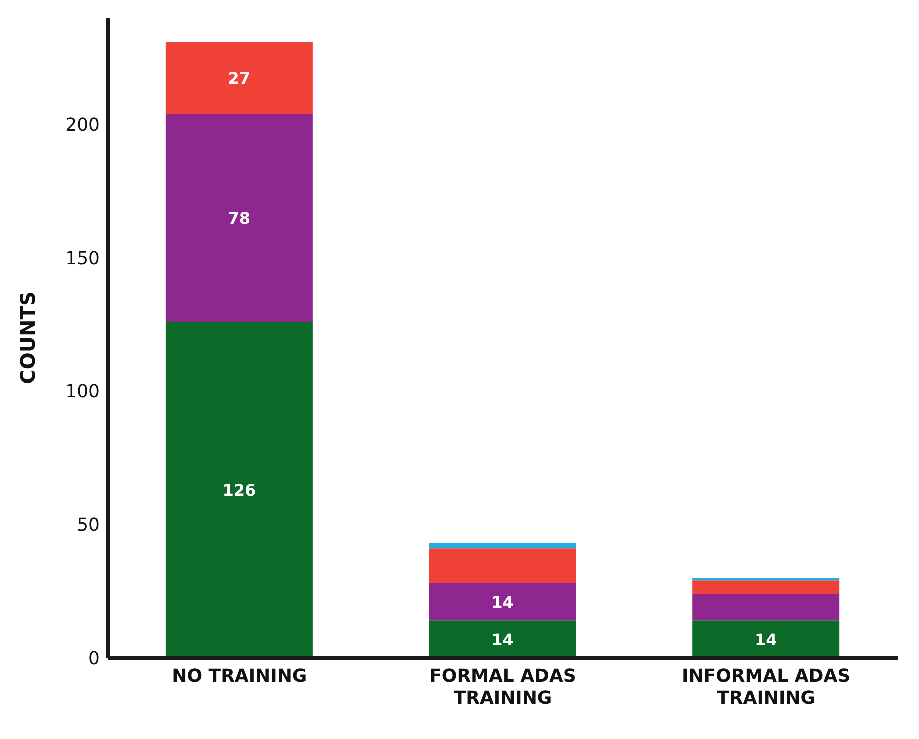 The height and width of the screenshot is (739, 919). What do you see at coordinates (766, 687) in the screenshot?
I see `x-tick-label: INFORMAL ADAS TRAINING` at bounding box center [766, 687].